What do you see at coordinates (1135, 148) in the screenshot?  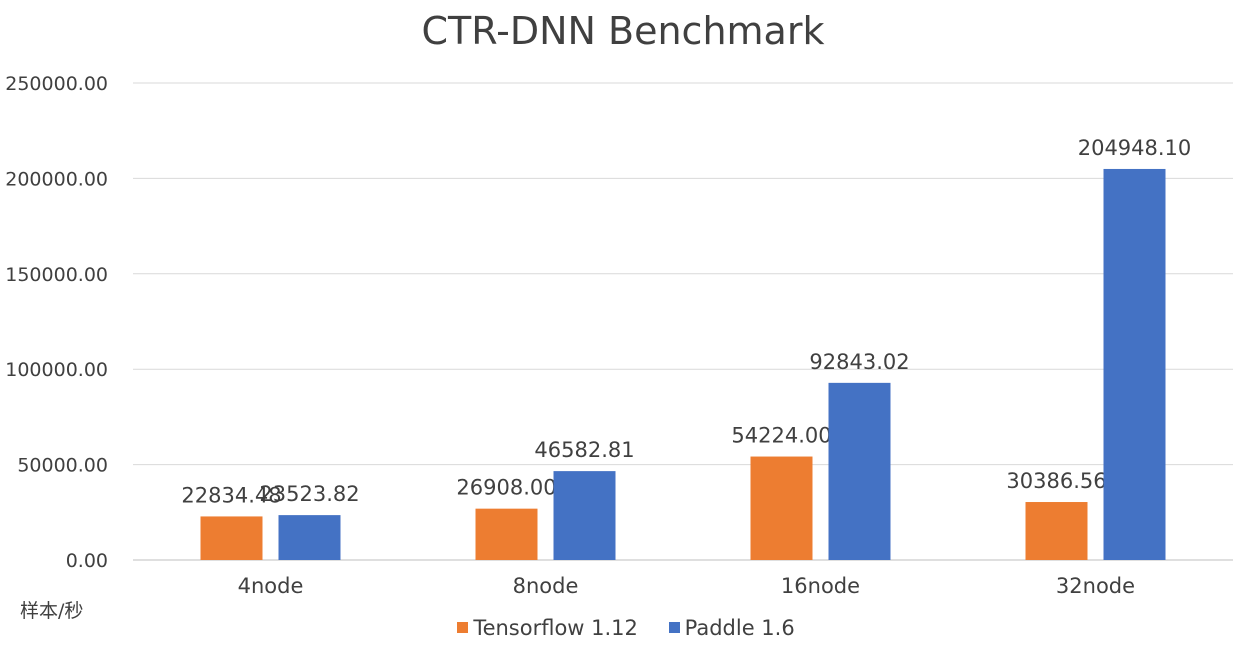 I see `data-label: 204948.10` at bounding box center [1135, 148].